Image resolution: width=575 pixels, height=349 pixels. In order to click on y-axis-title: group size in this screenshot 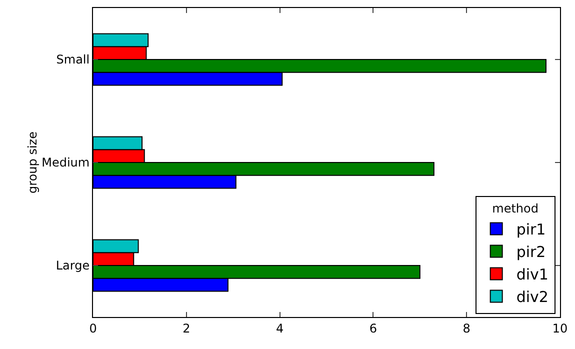, I will do `click(33, 163)`.